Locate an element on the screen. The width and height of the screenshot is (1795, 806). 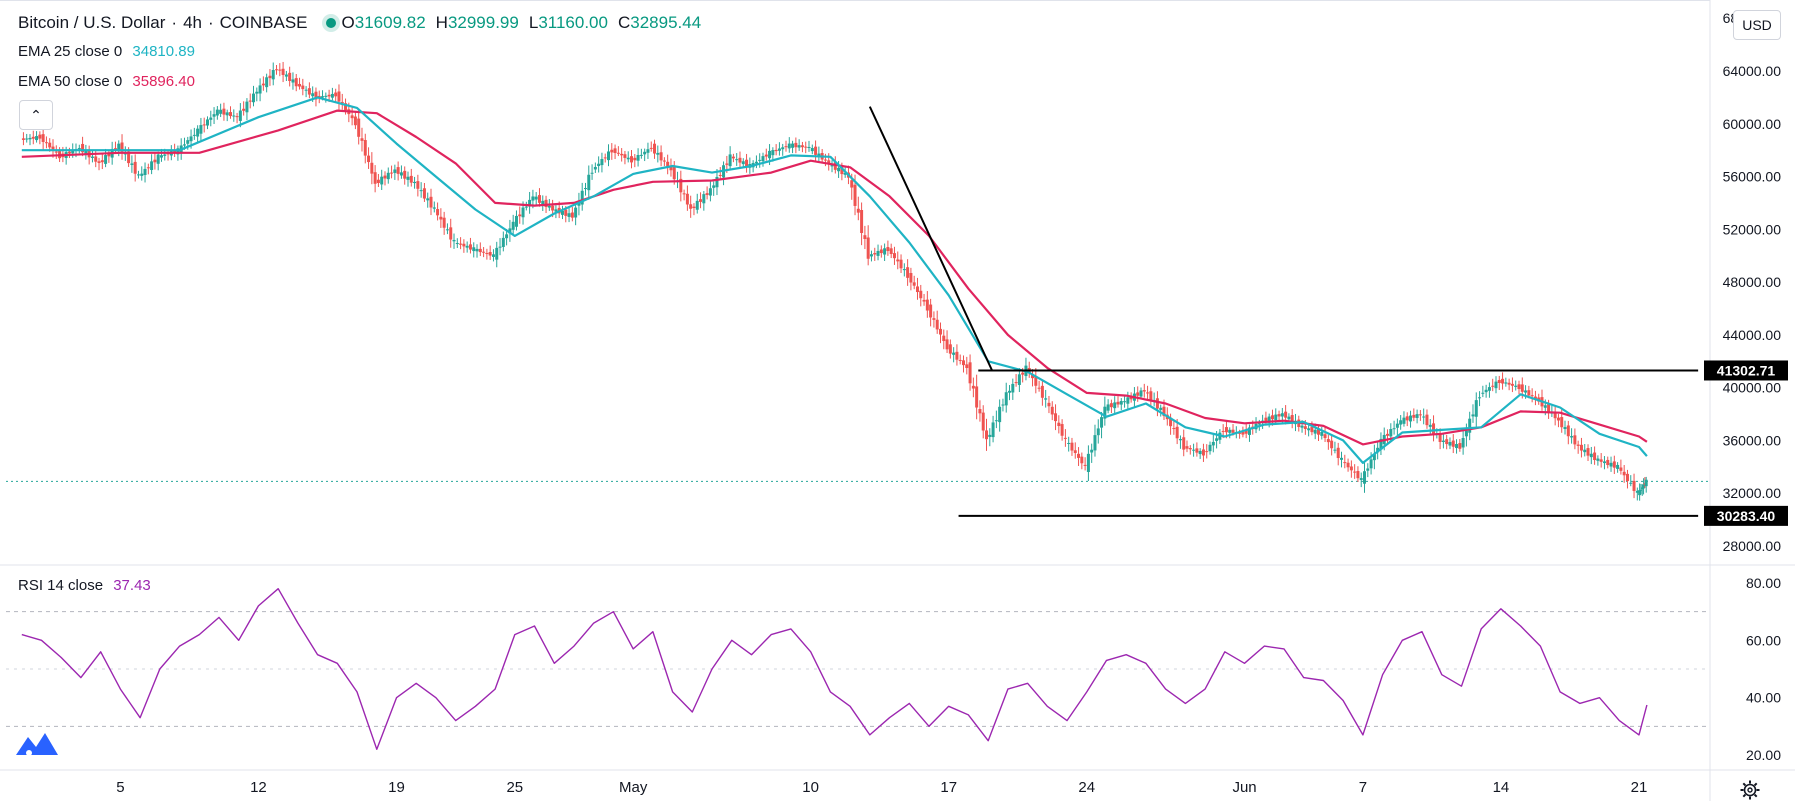
market-status-icon is located at coordinates (330, 22).